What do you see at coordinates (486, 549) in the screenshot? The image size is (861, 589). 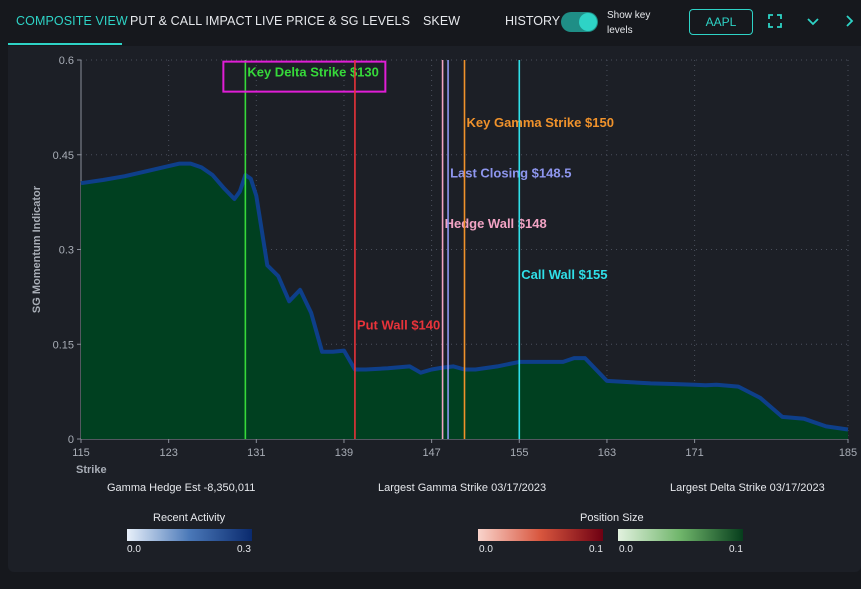 I see `position-size-neg-min: 0.0` at bounding box center [486, 549].